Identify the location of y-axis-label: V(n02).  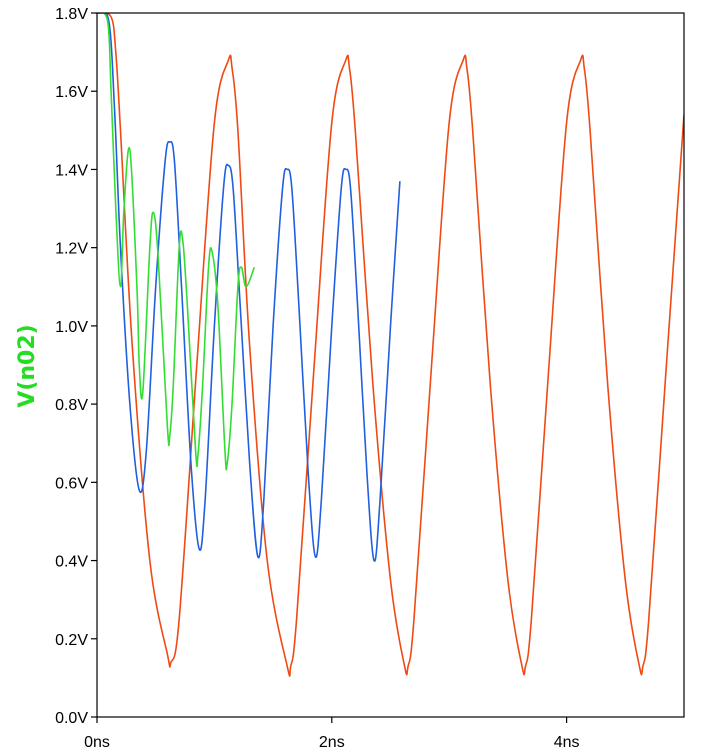
(27, 365).